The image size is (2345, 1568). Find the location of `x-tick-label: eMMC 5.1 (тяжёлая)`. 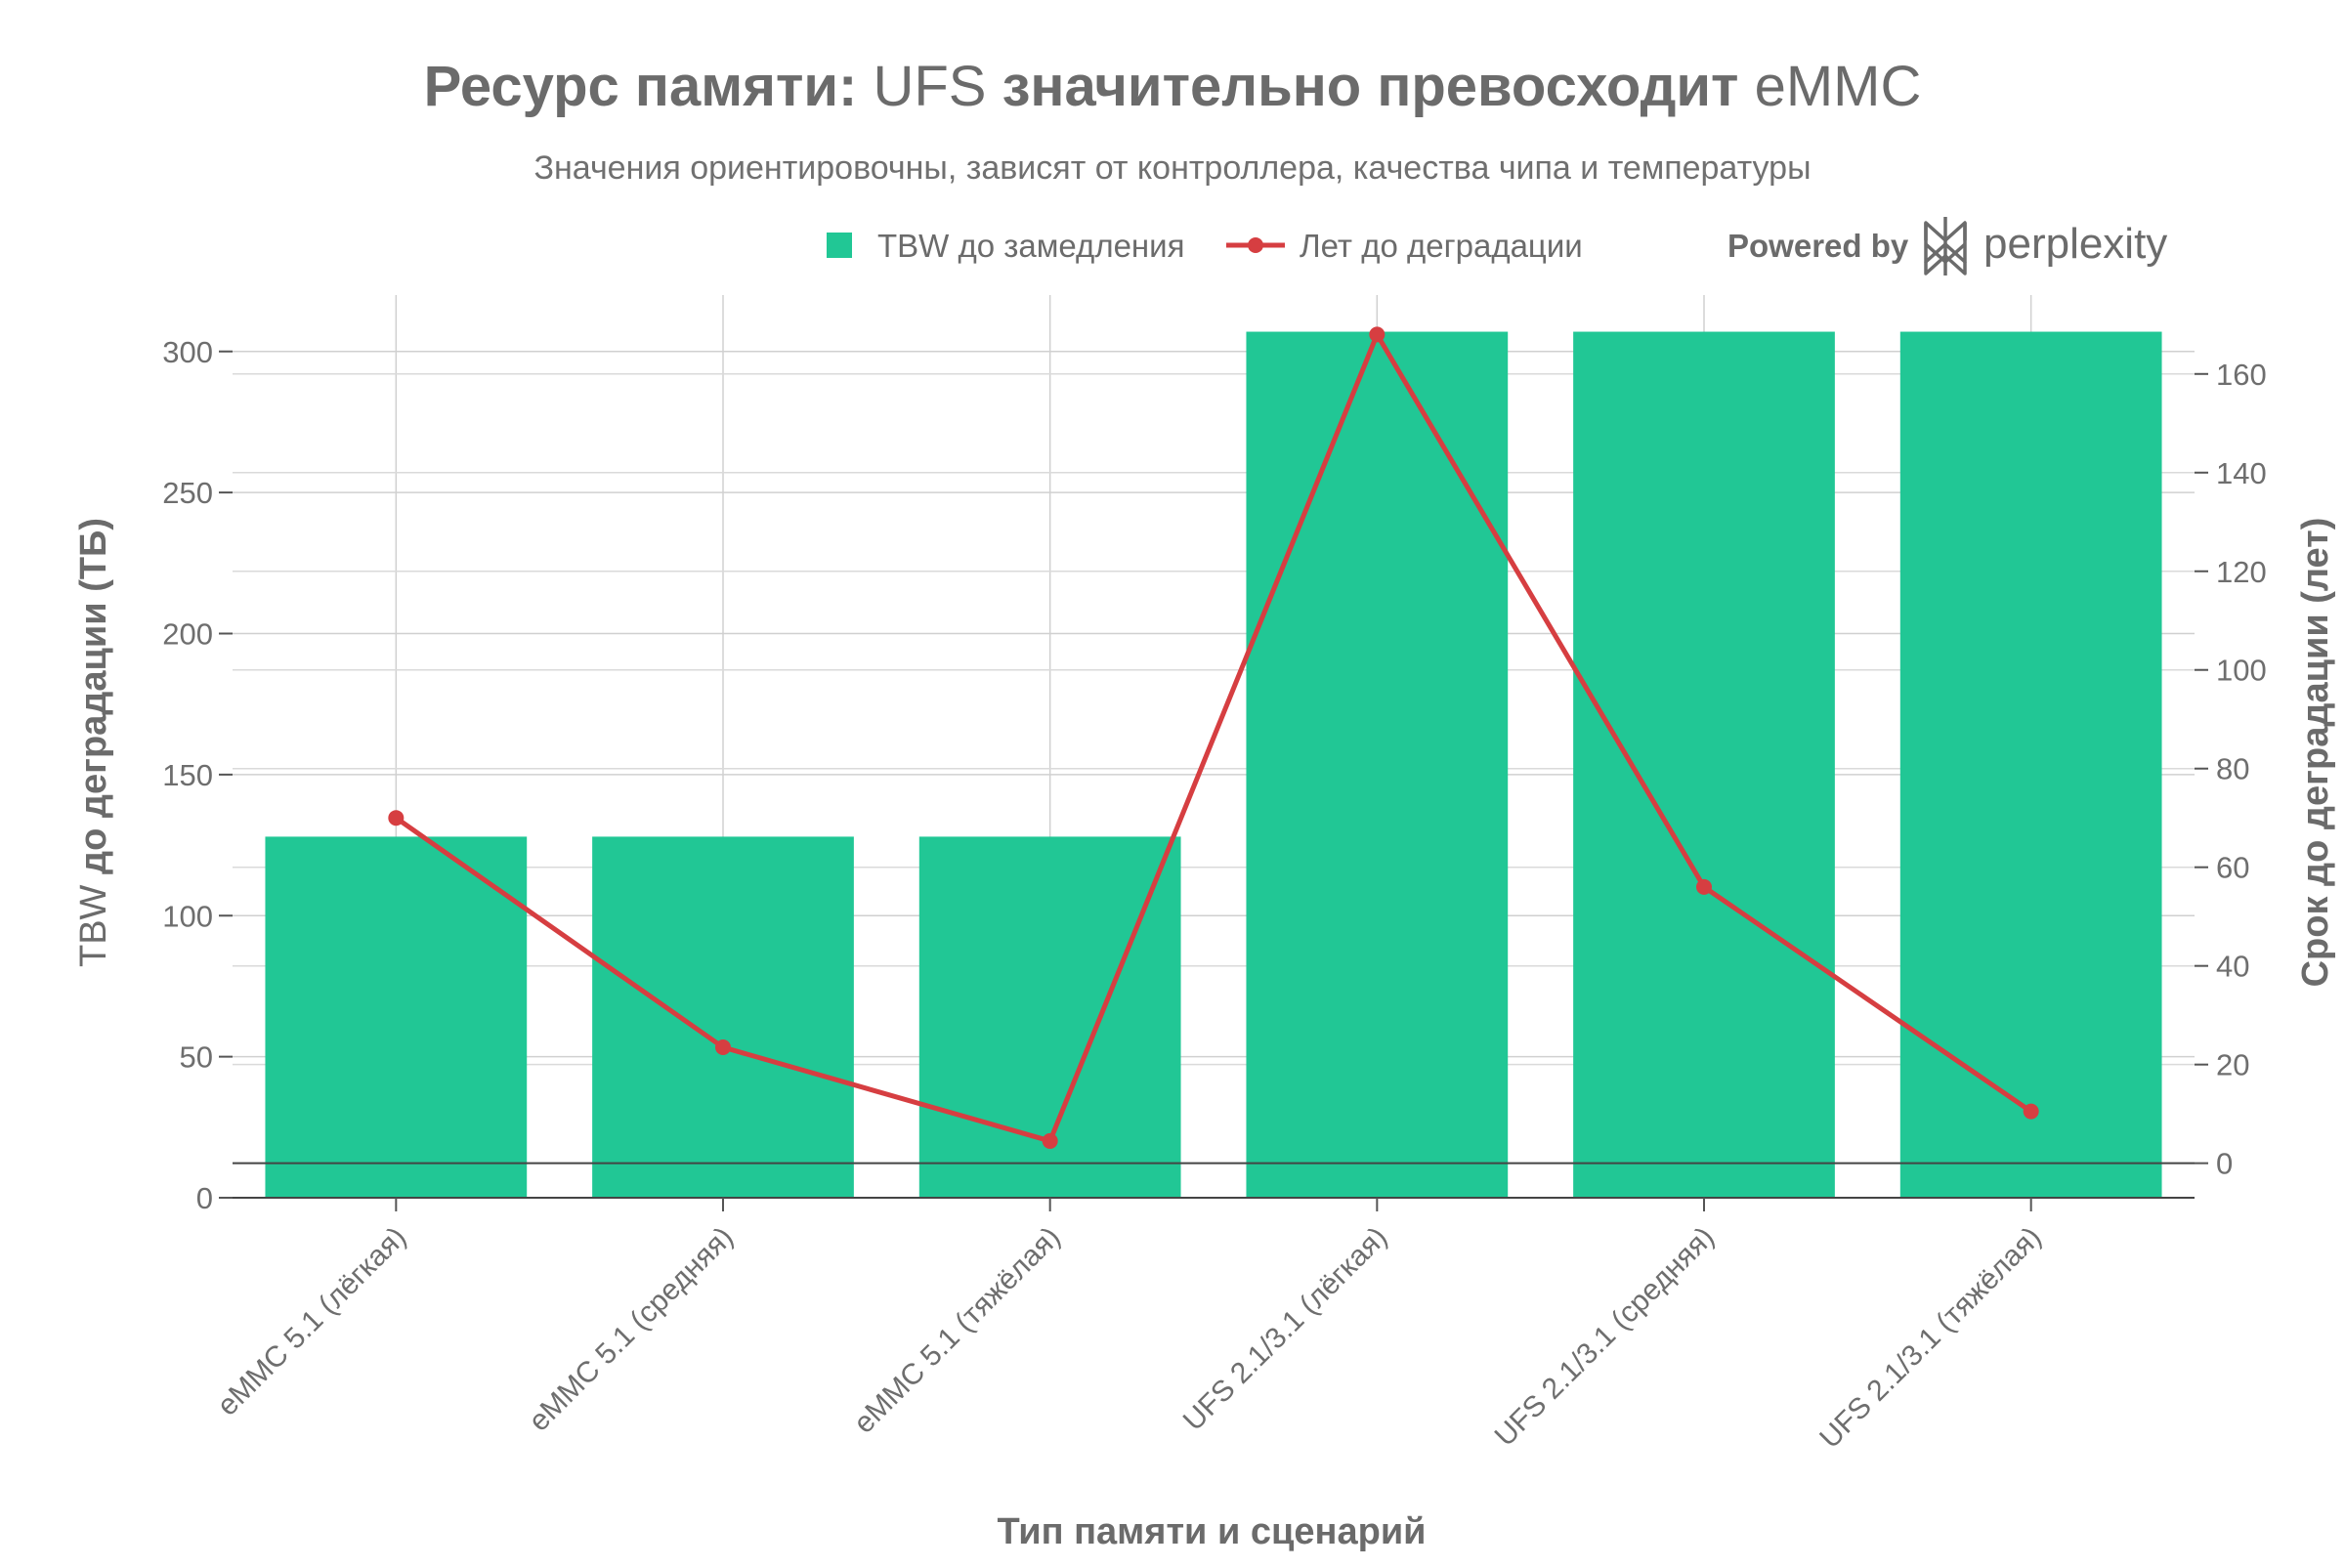

x-tick-label: eMMC 5.1 (тяжёлая) is located at coordinates (957, 1330).